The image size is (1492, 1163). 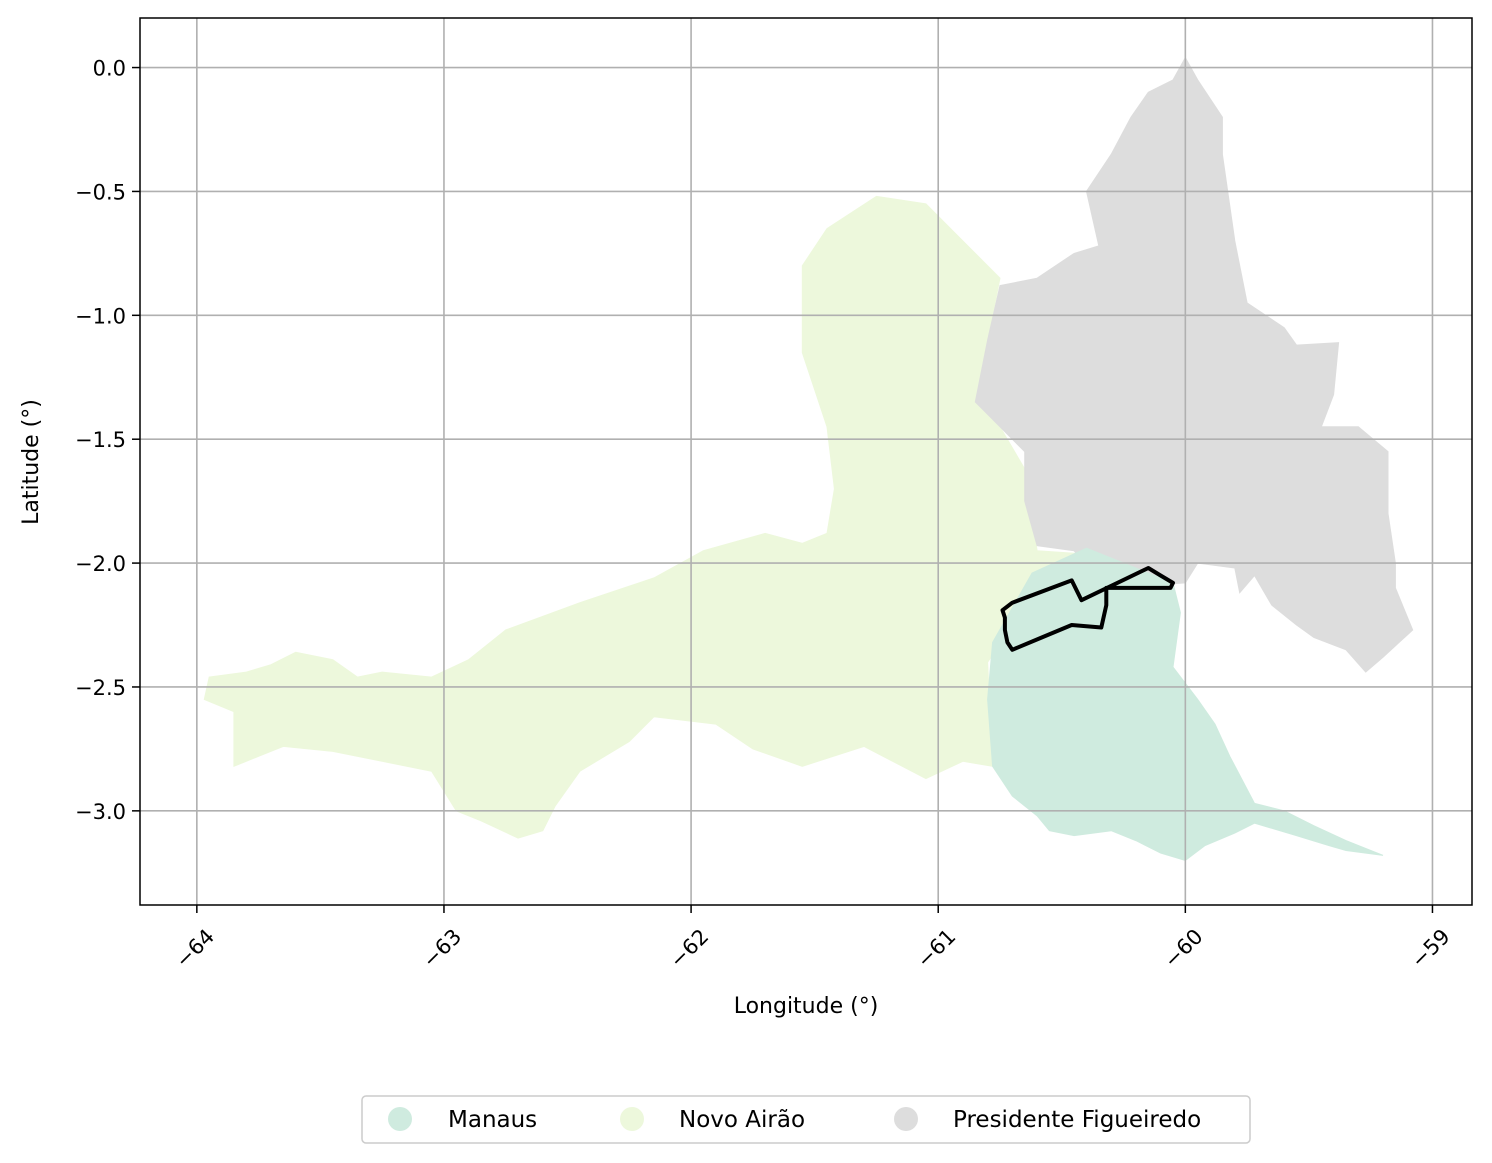 I want to click on x-tick-label: −59, so click(x=1430, y=948).